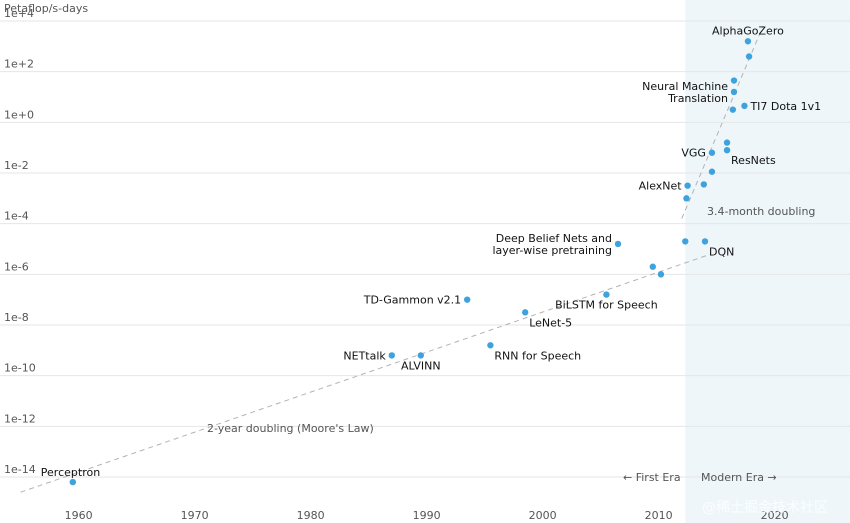 This screenshot has height=523, width=850. Describe the element at coordinates (775, 515) in the screenshot. I see `x-tick-label: 2020` at that location.